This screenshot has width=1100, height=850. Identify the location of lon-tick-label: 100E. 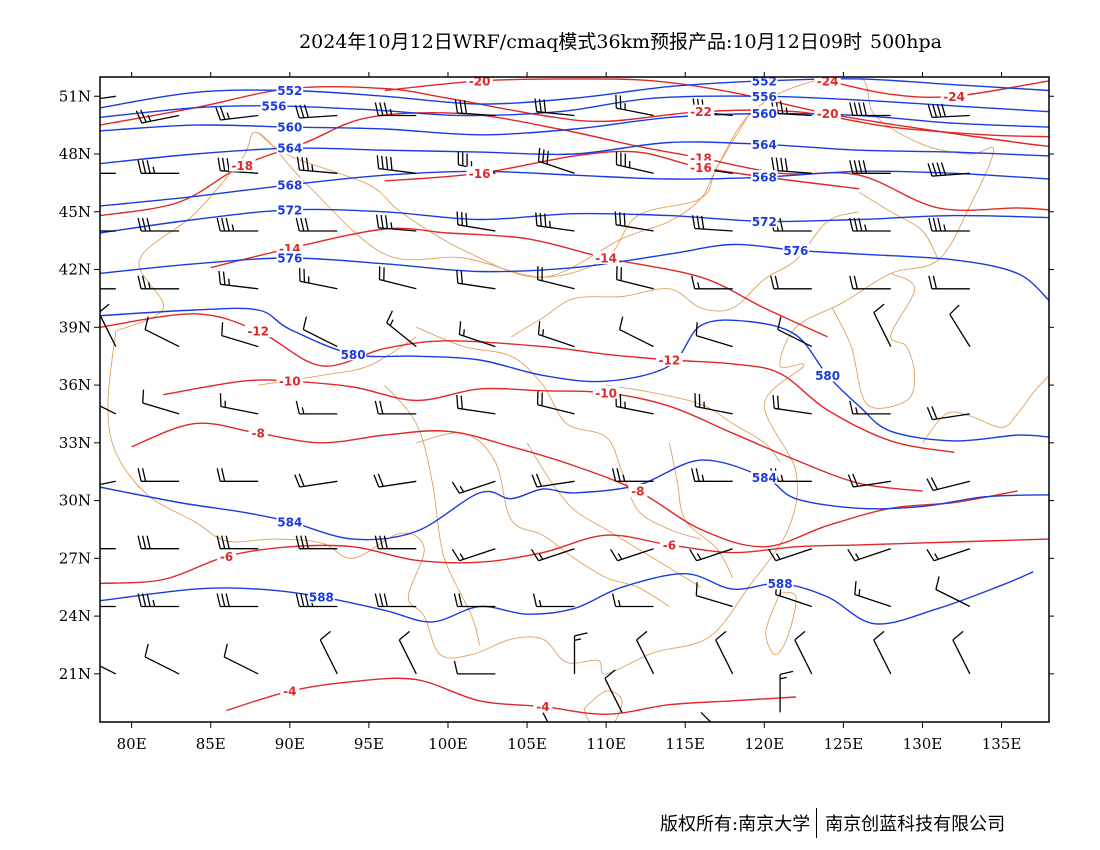
(448, 744).